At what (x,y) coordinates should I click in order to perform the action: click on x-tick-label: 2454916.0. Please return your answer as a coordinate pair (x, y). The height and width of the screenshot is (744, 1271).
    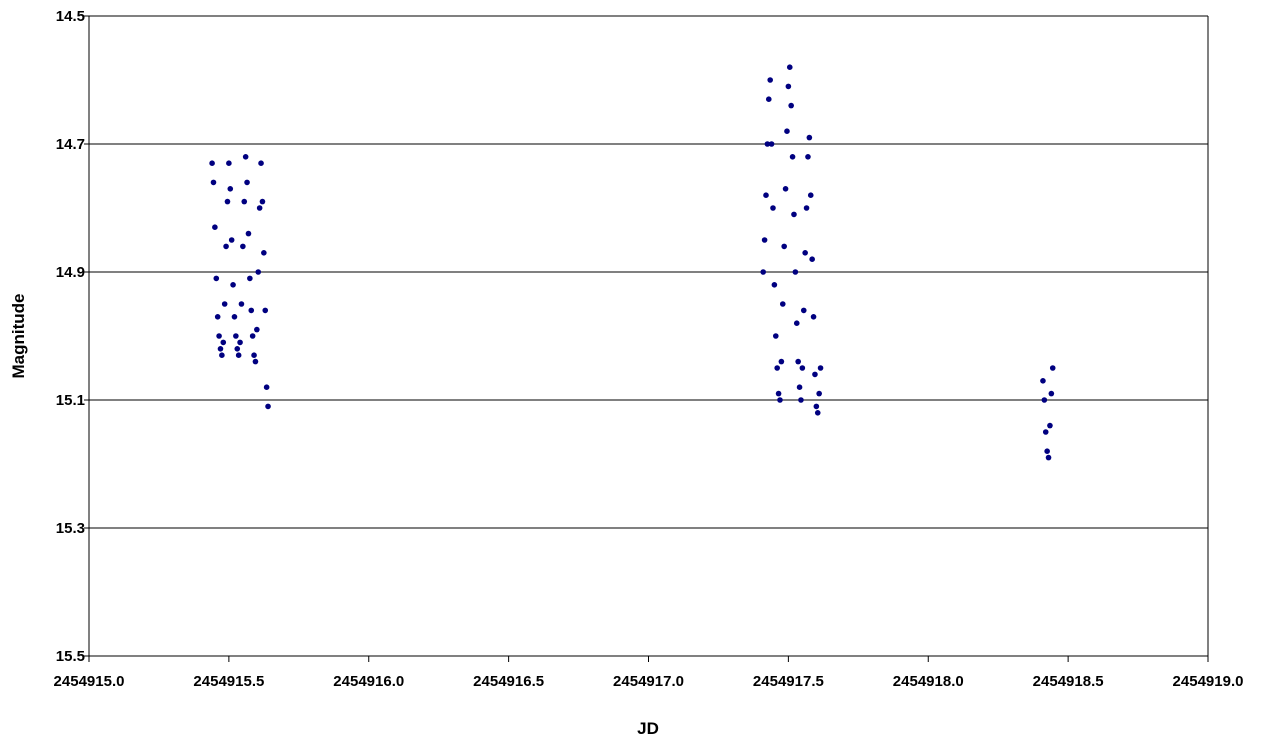
    Looking at the image, I should click on (368, 681).